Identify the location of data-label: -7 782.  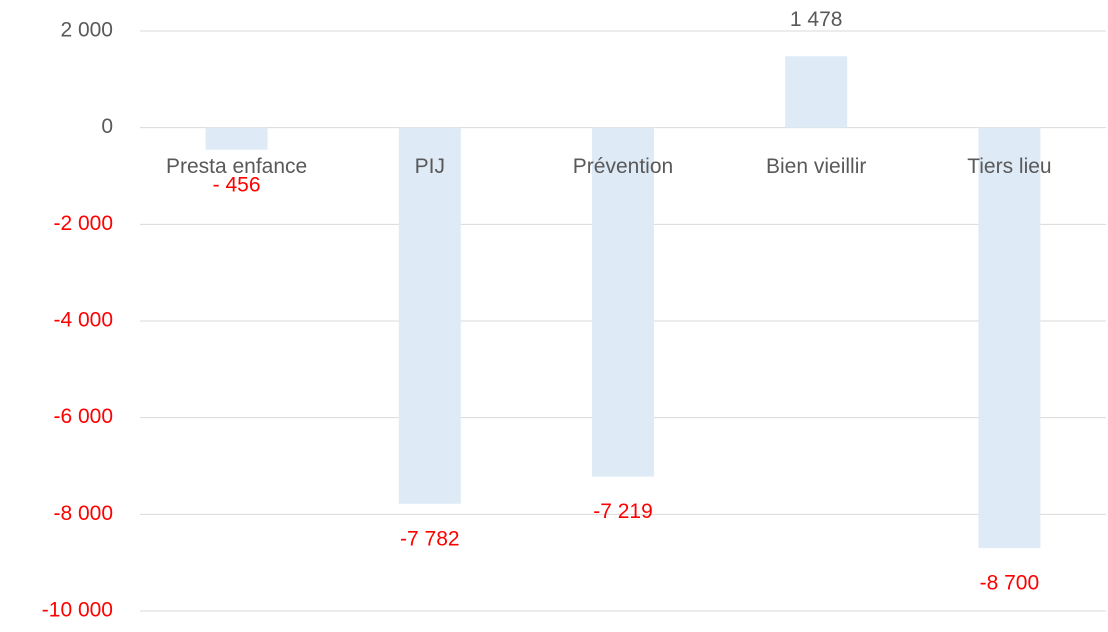
(430, 538).